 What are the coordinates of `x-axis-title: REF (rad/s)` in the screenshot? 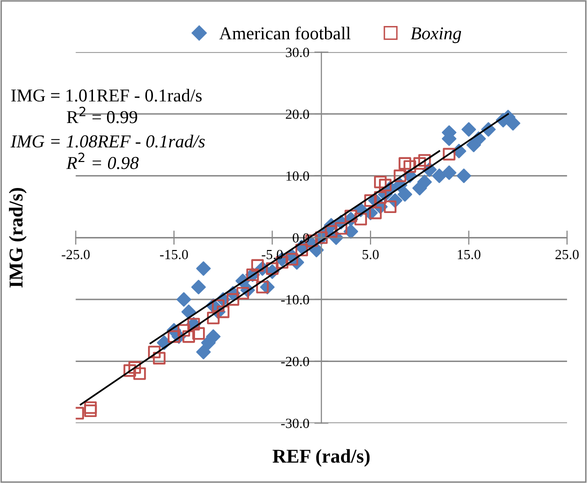 It's located at (321, 458).